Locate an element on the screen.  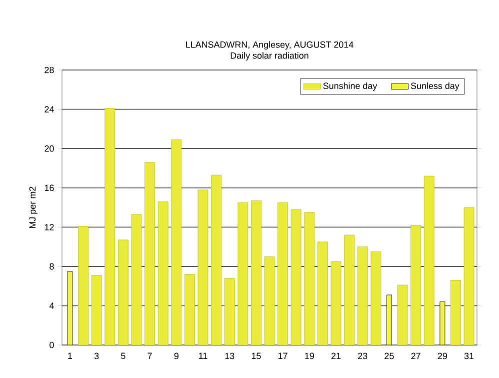
x-tick-label: 5 is located at coordinates (123, 356).